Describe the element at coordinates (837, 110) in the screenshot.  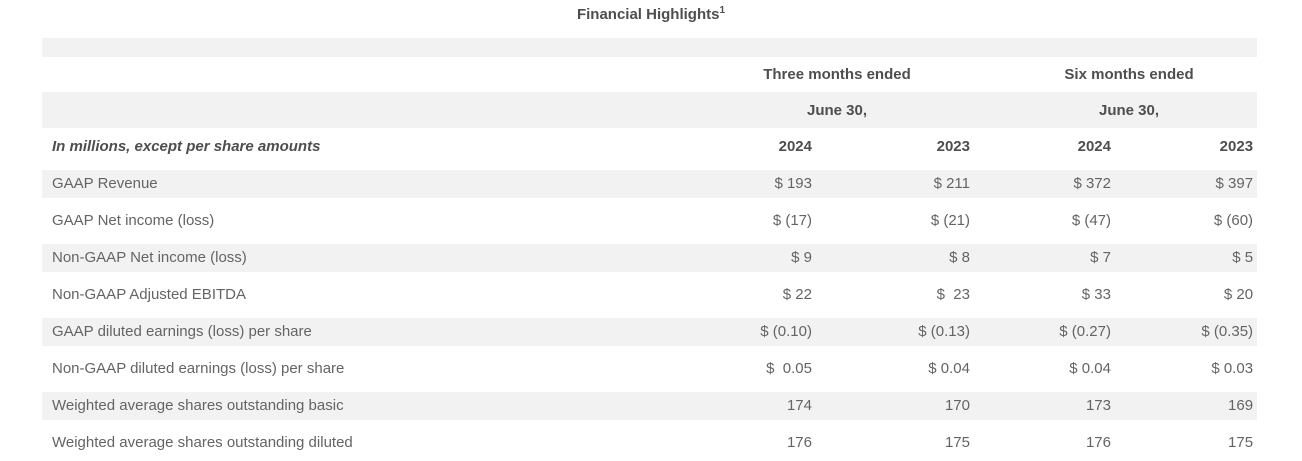
I see `date-header-three-months: June 30,` at that location.